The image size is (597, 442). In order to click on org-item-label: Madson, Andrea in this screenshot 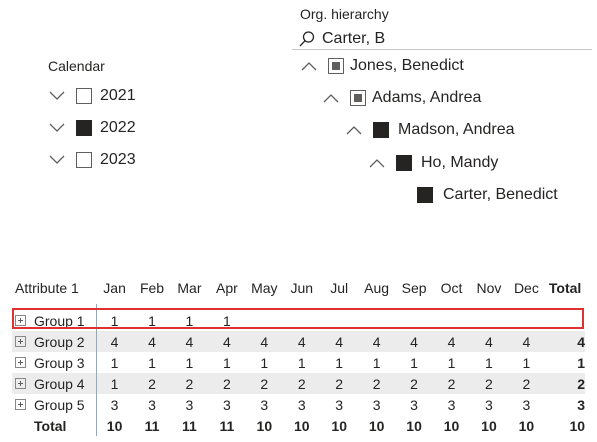, I will do `click(456, 129)`.